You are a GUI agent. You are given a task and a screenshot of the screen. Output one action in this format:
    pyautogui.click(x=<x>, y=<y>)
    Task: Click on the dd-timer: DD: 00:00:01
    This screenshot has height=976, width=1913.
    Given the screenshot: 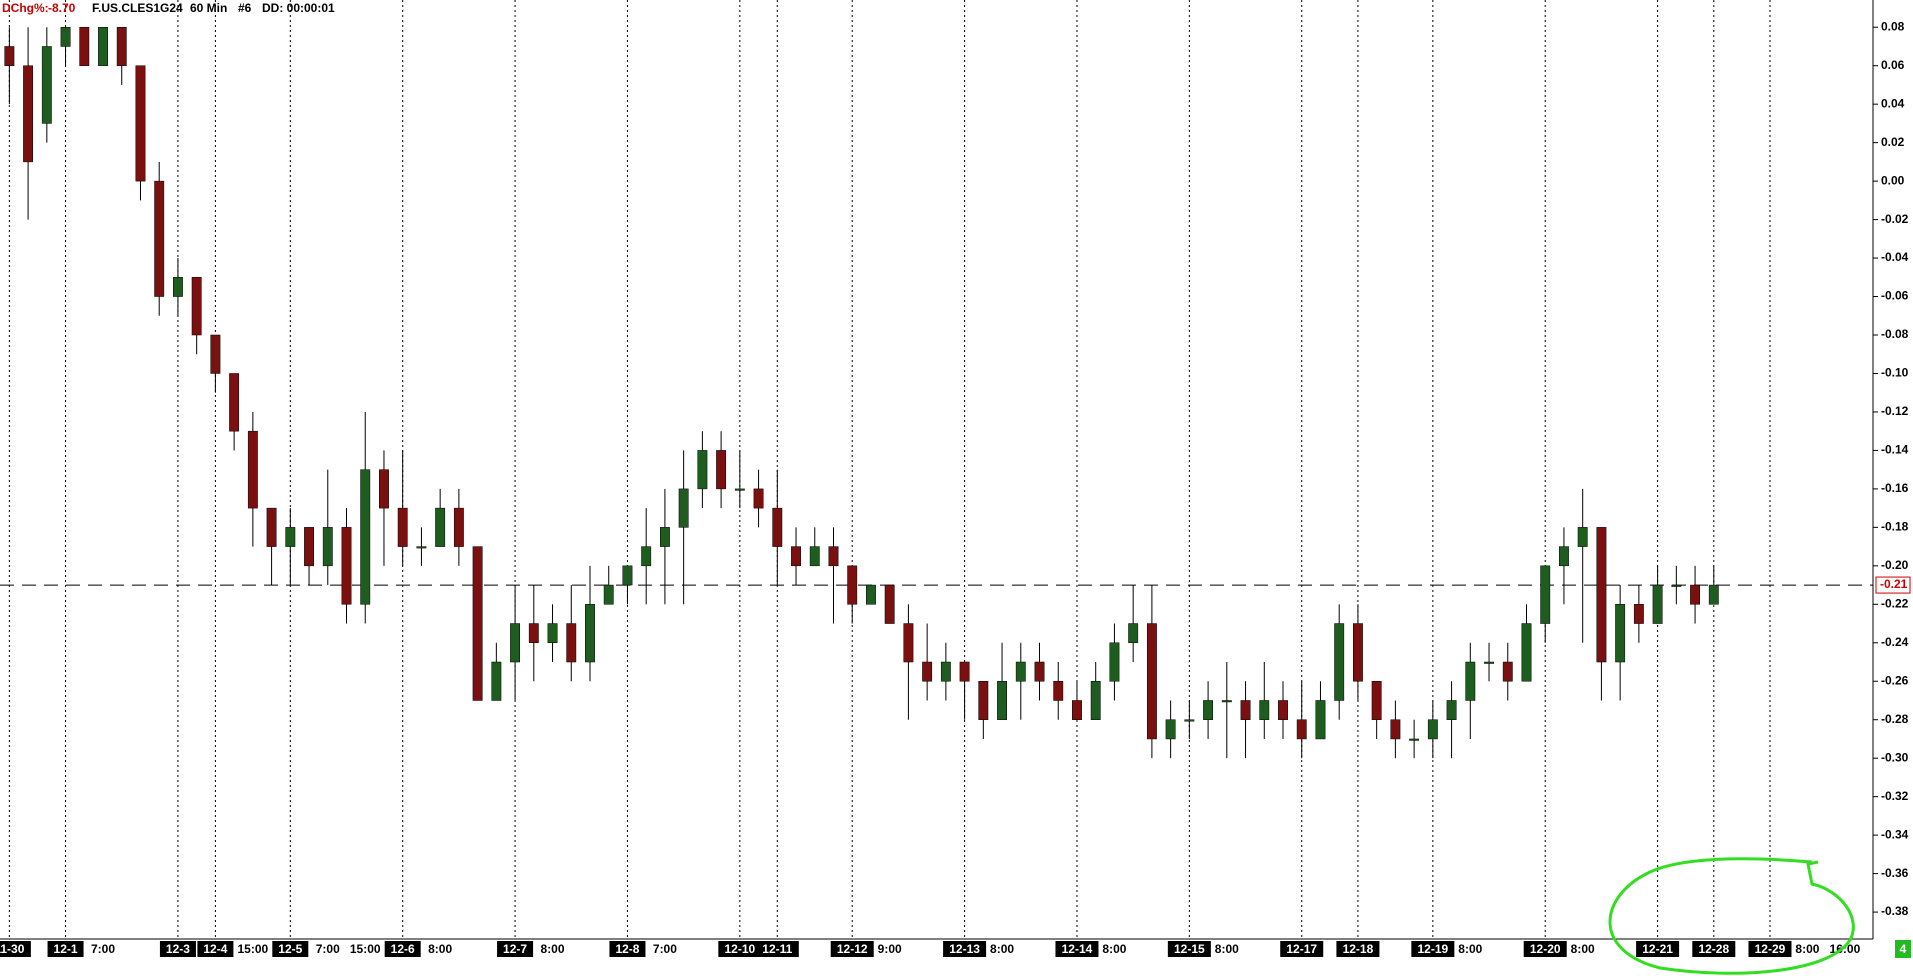 What is the action you would take?
    pyautogui.click(x=298, y=8)
    